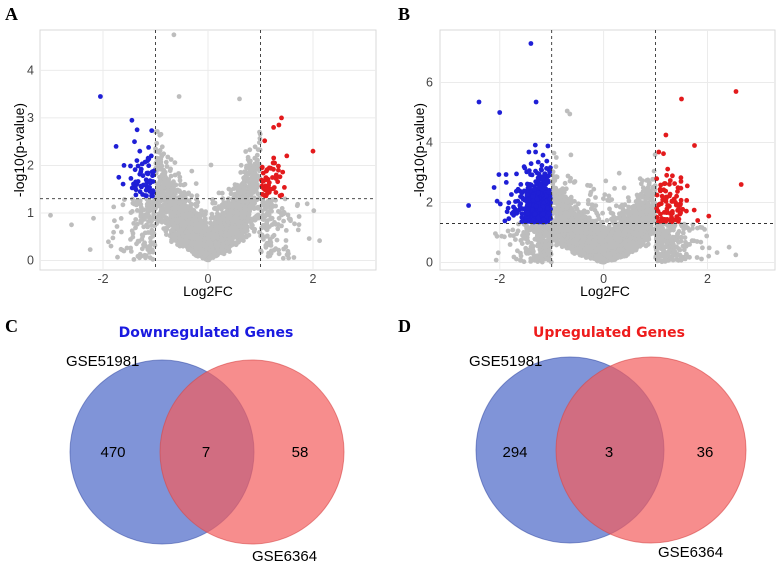  I want to click on y-tick-label: 4, so click(30, 70).